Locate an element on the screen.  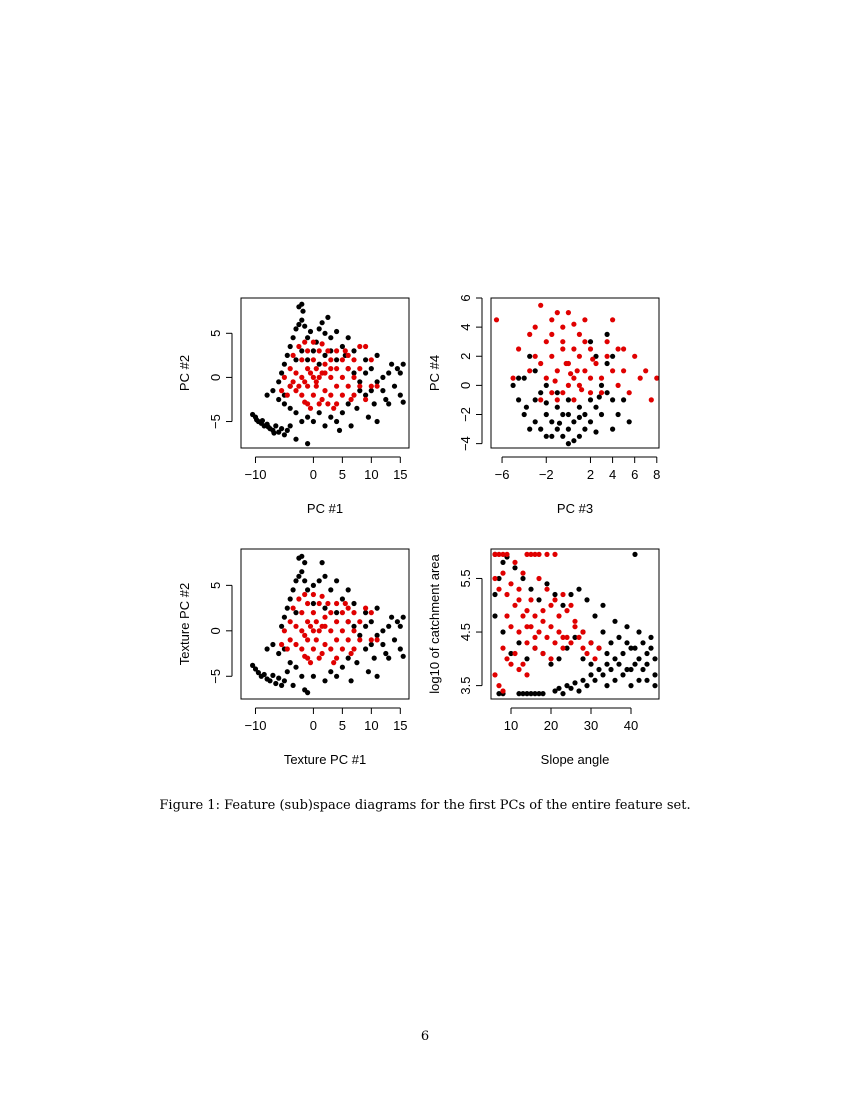
x-axis-label: PC #3 is located at coordinates (575, 508).